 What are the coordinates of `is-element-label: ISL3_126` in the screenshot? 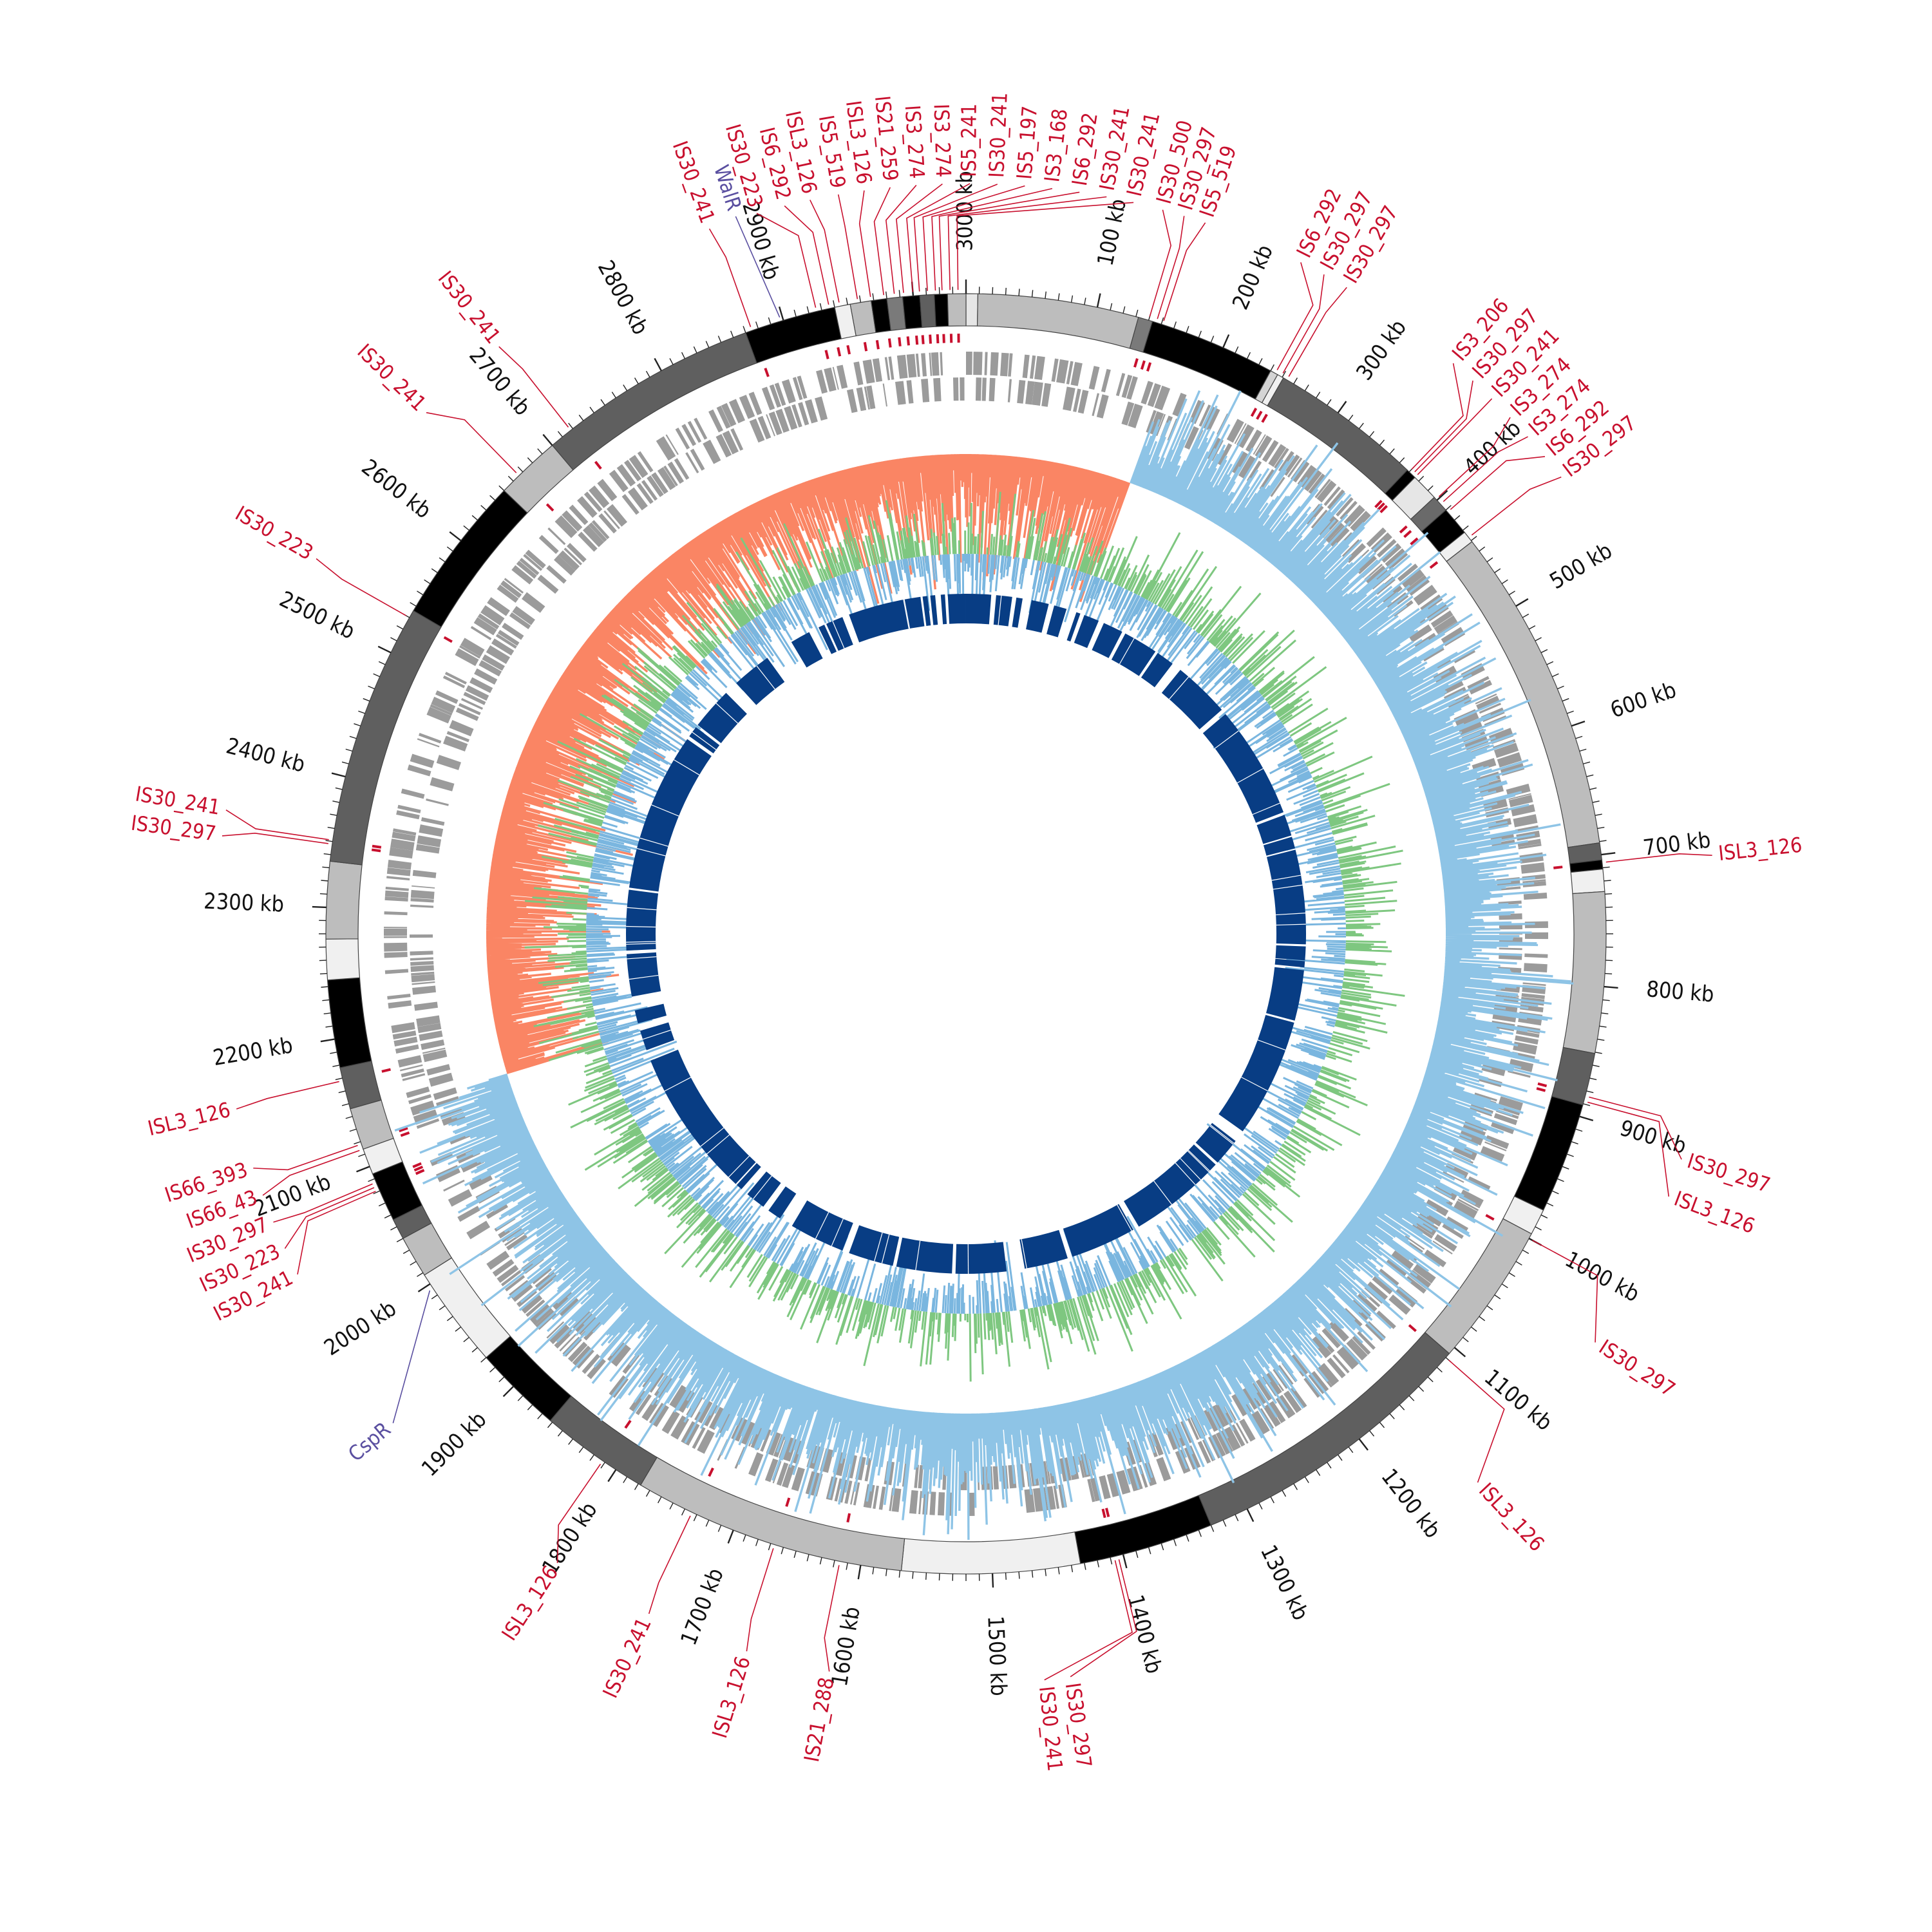 It's located at (1512, 1517).